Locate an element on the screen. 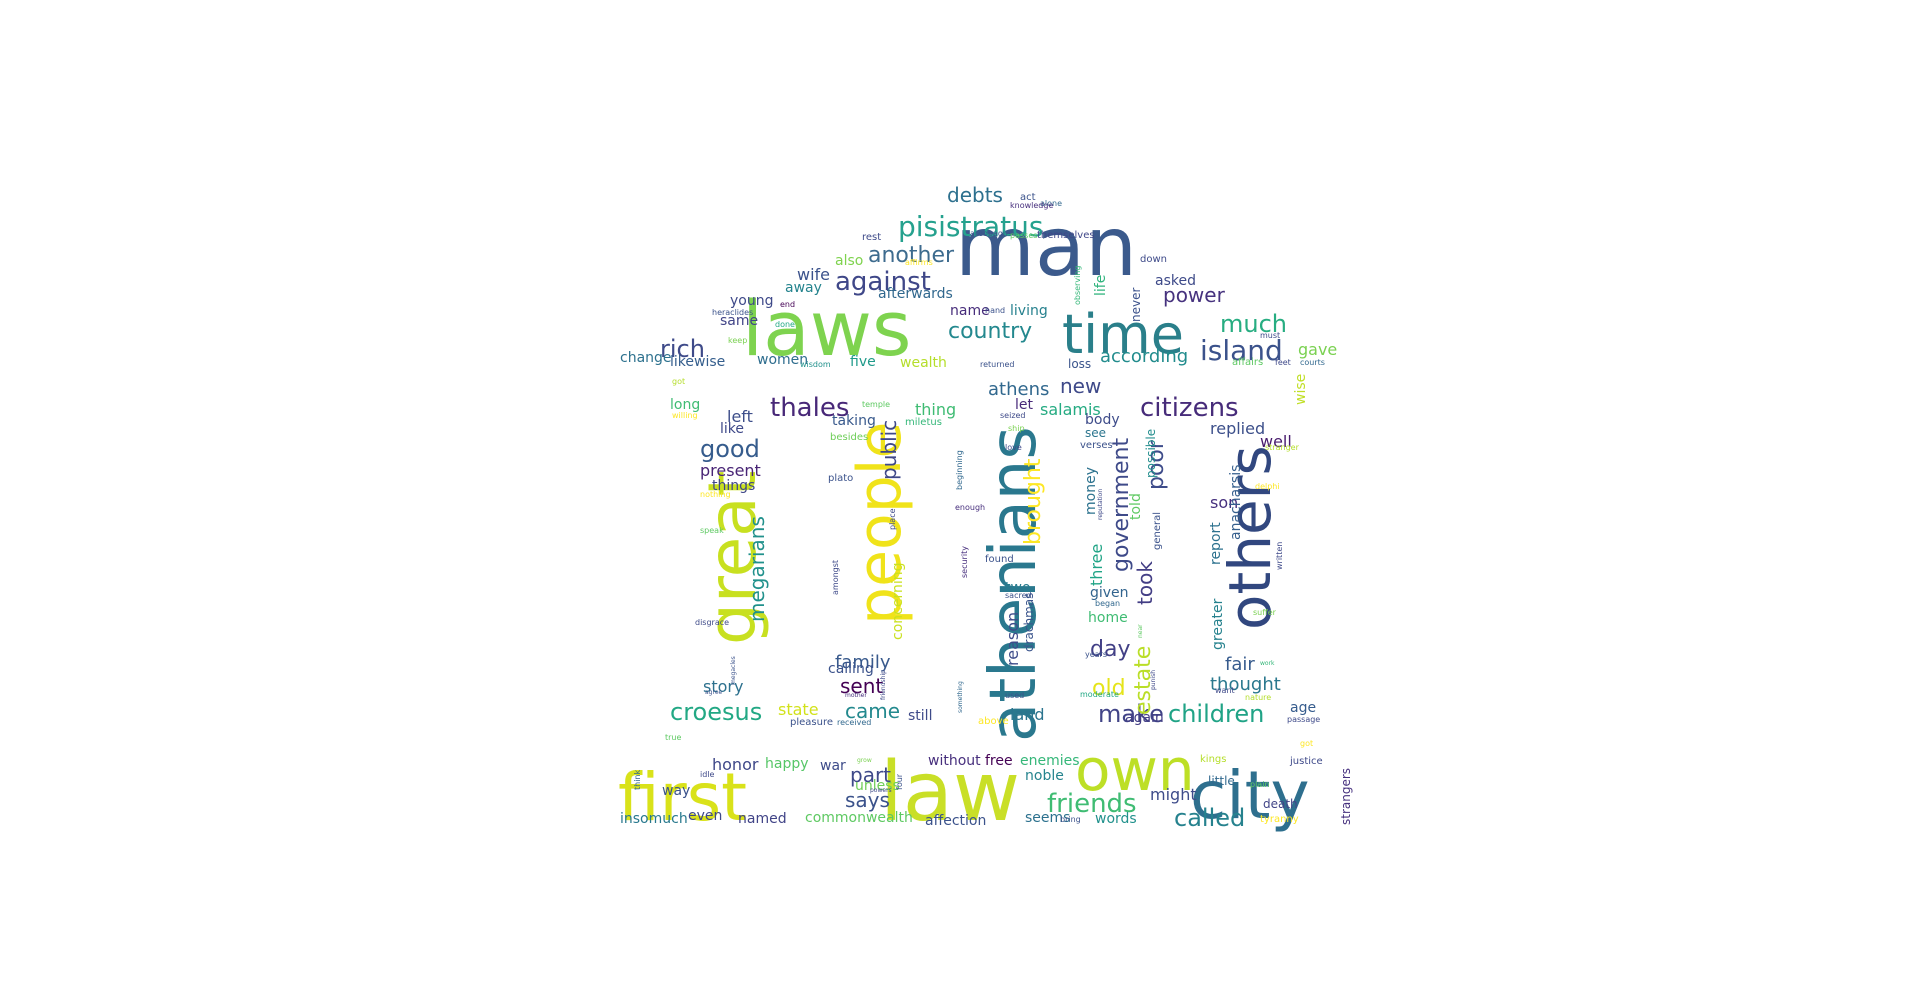 The width and height of the screenshot is (1920, 983). word-affection: affection is located at coordinates (955, 821).